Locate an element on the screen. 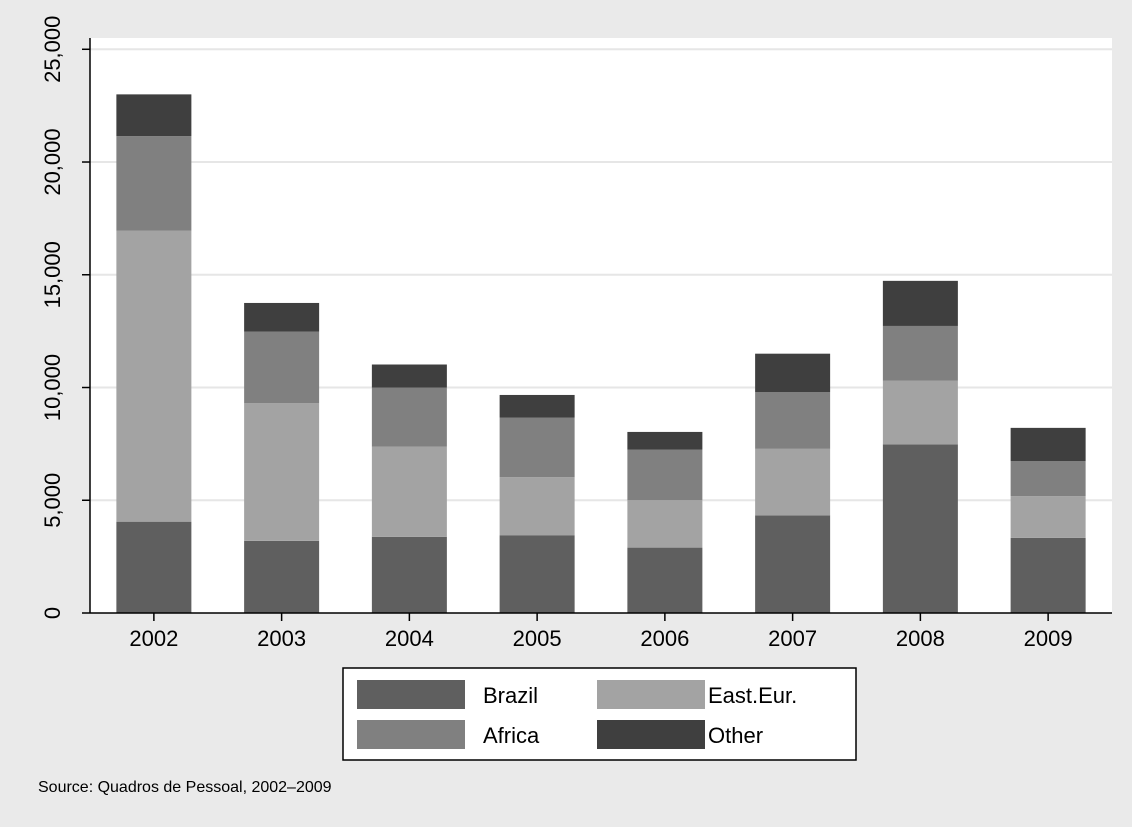 The width and height of the screenshot is (1132, 827). y-tick-label: 0 is located at coordinates (52, 613).